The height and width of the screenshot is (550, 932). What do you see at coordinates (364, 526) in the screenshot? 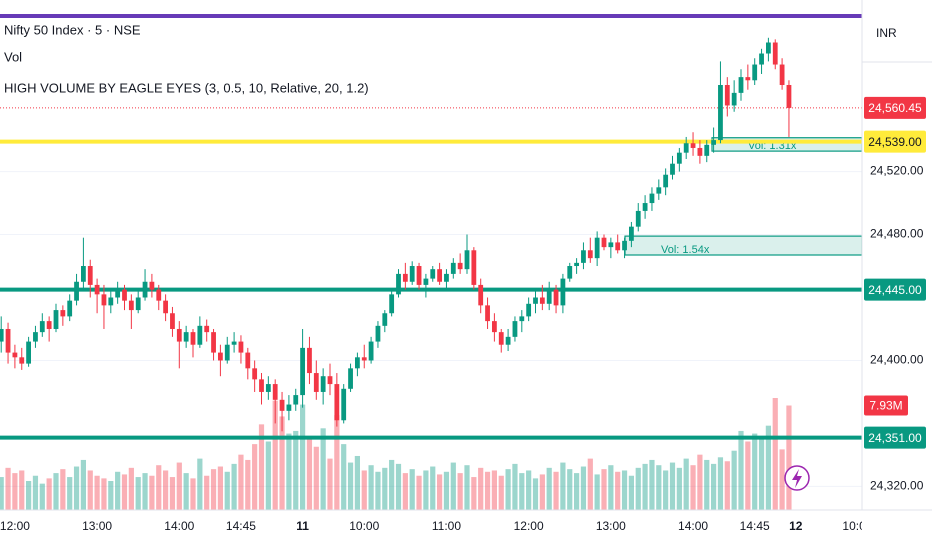
I see `x-tick-label: 10:00` at bounding box center [364, 526].